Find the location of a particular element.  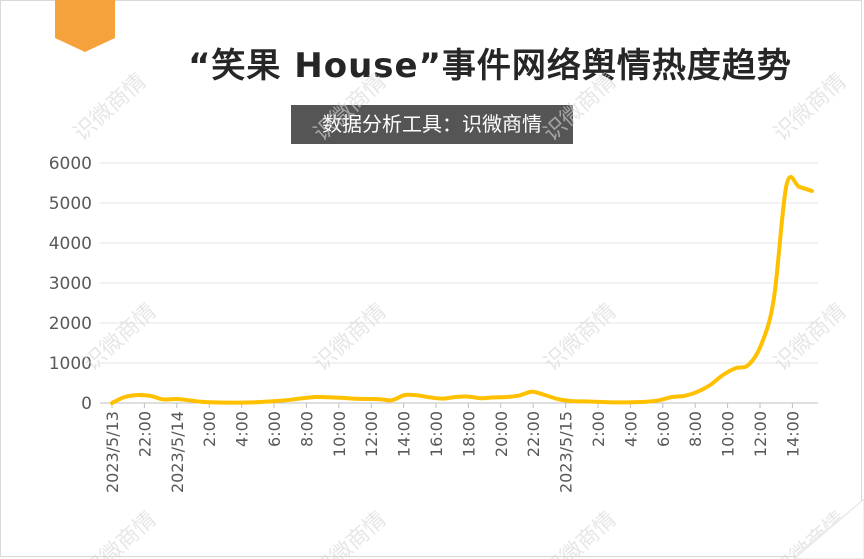

chart-title: “笑果 House”事件网络舆情热度趋势 is located at coordinates (490, 66).